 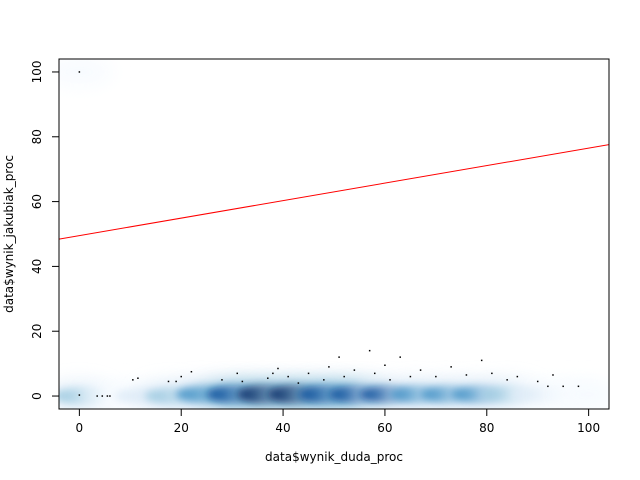 What do you see at coordinates (334, 457) in the screenshot?
I see `x-axis-title: data$wynik_duda_proc` at bounding box center [334, 457].